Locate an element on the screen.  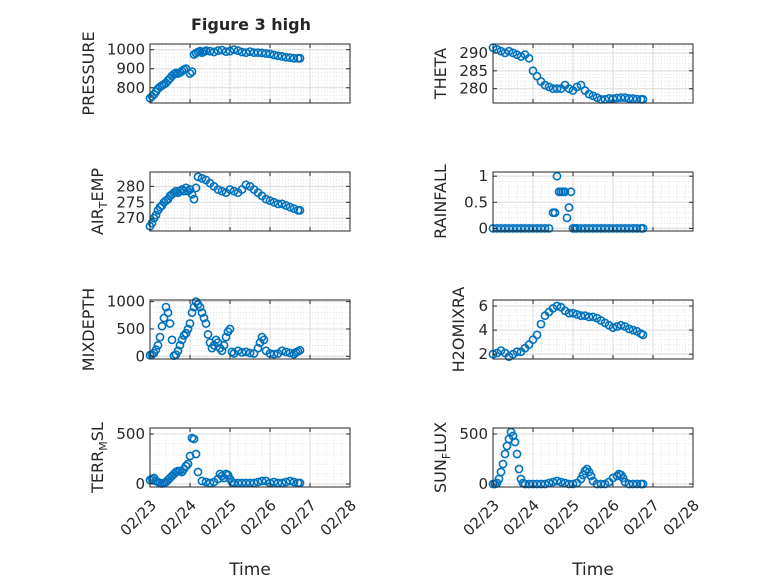
y-tick-label: 275 is located at coordinates (130, 202).